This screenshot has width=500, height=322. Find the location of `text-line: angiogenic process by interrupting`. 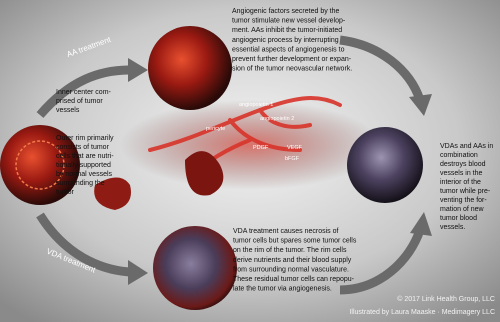

text-line: angiogenic process by interrupting is located at coordinates (285, 40).